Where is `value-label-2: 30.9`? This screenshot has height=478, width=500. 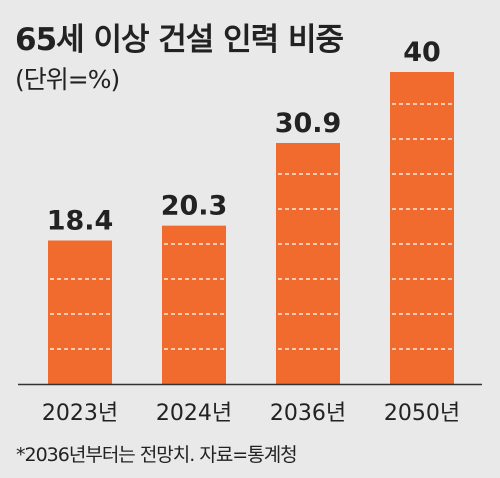
value-label-2: 30.9 is located at coordinates (308, 123).